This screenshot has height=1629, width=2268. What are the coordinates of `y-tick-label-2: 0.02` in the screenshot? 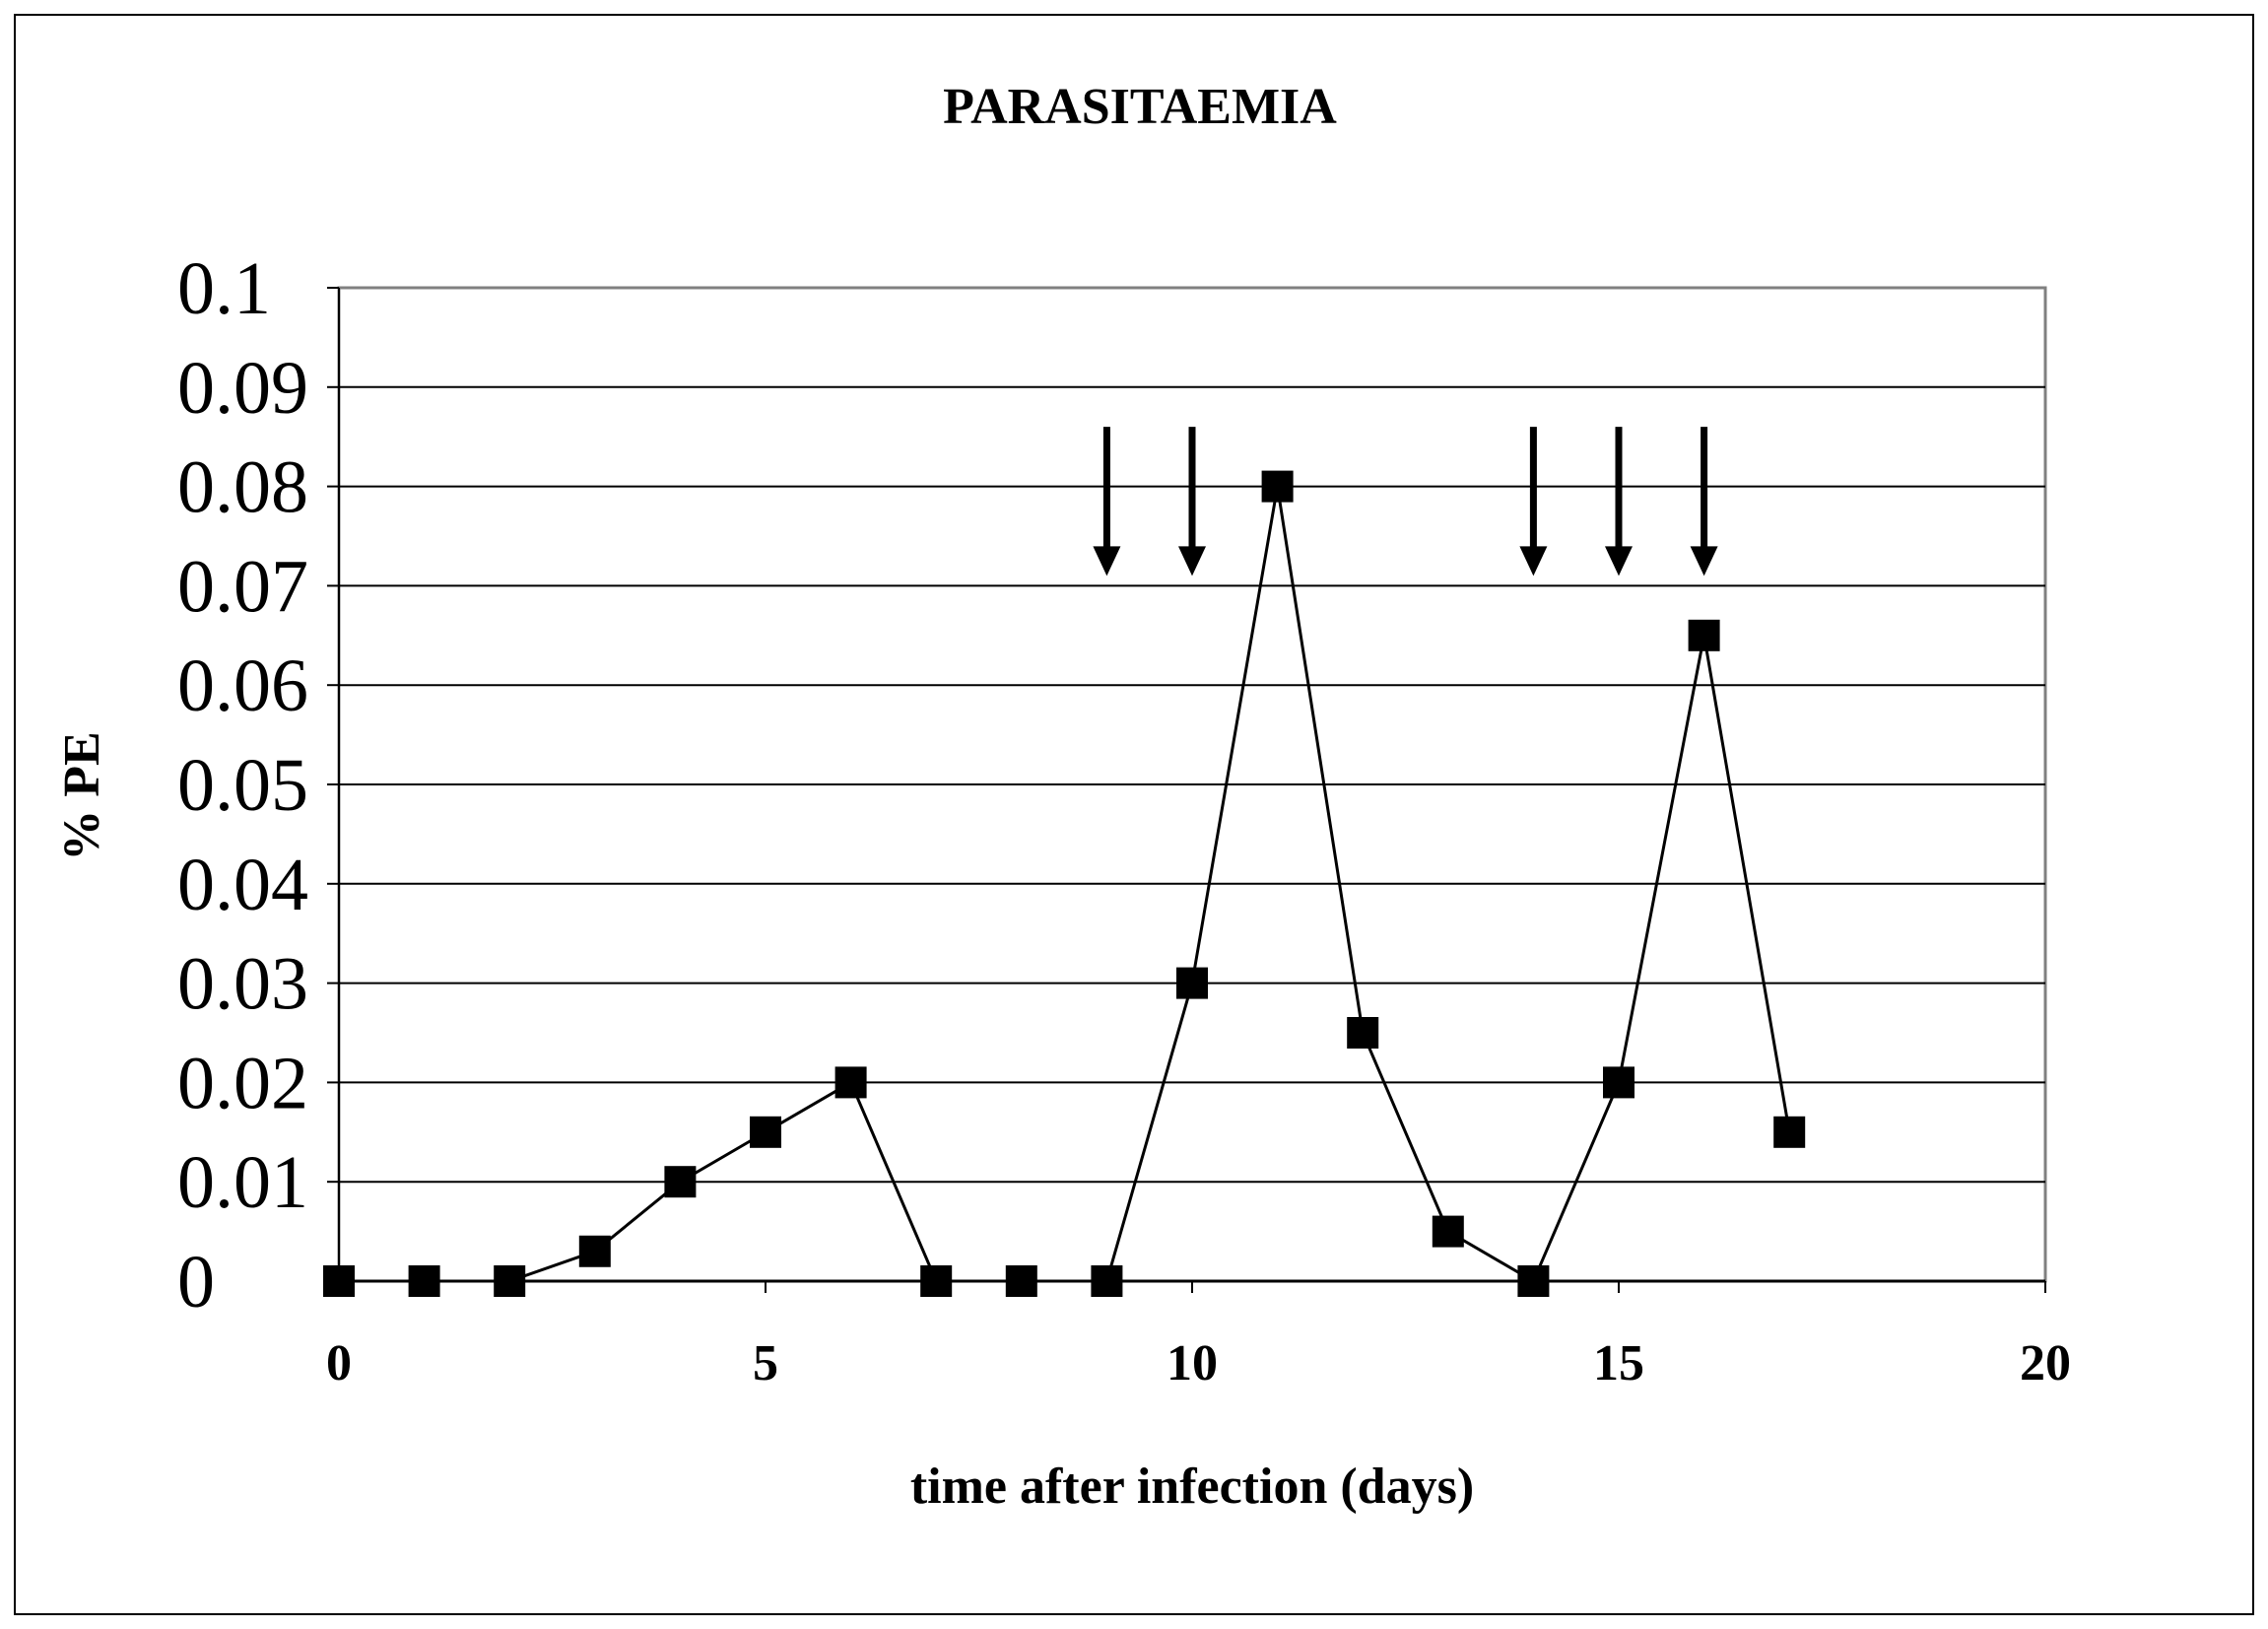 It's located at (242, 1083).